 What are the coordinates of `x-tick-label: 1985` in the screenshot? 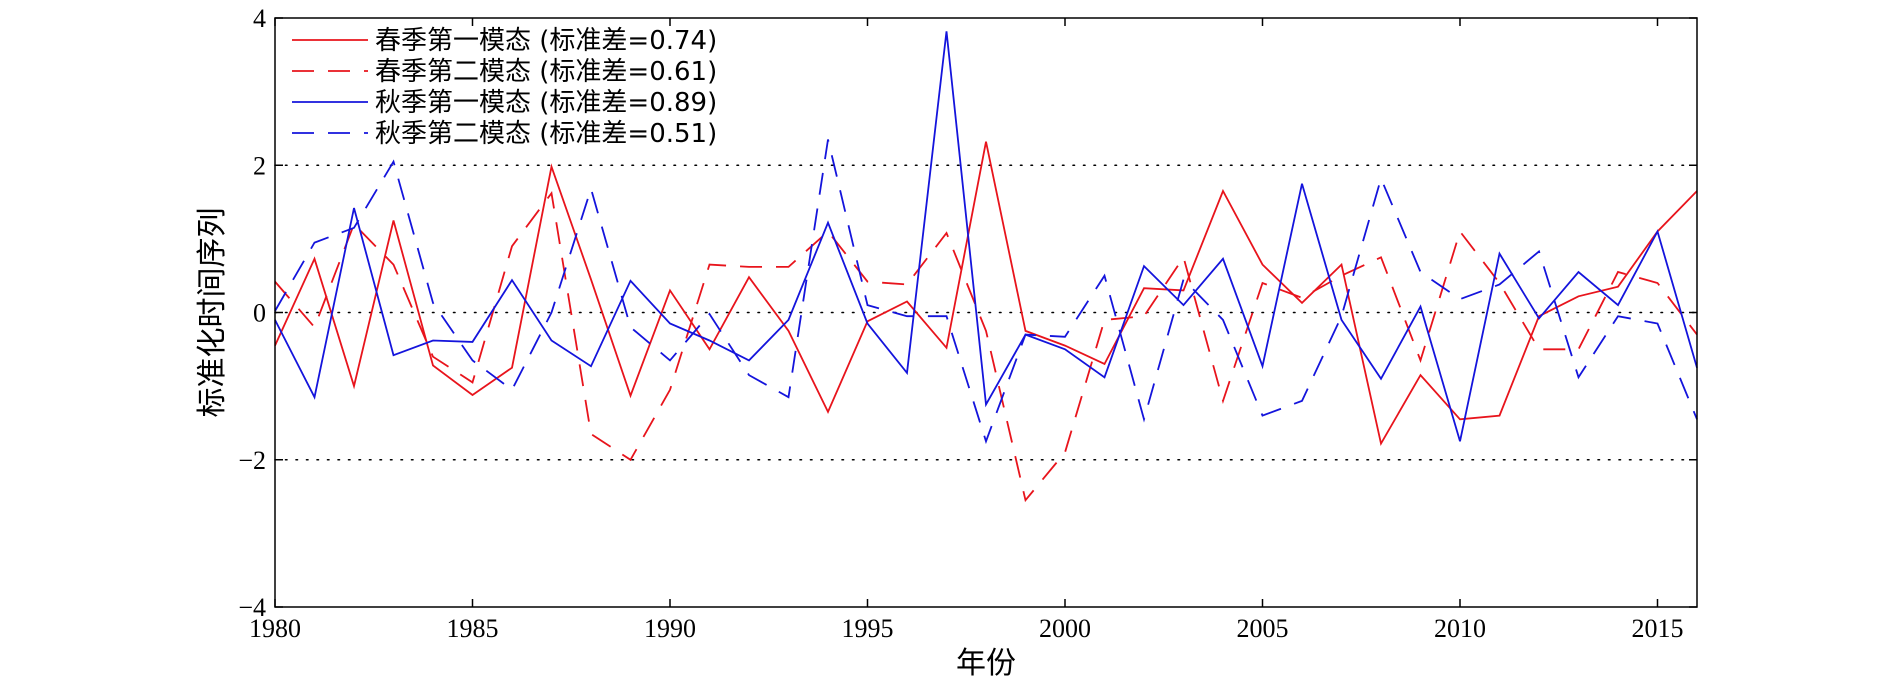 It's located at (473, 628).